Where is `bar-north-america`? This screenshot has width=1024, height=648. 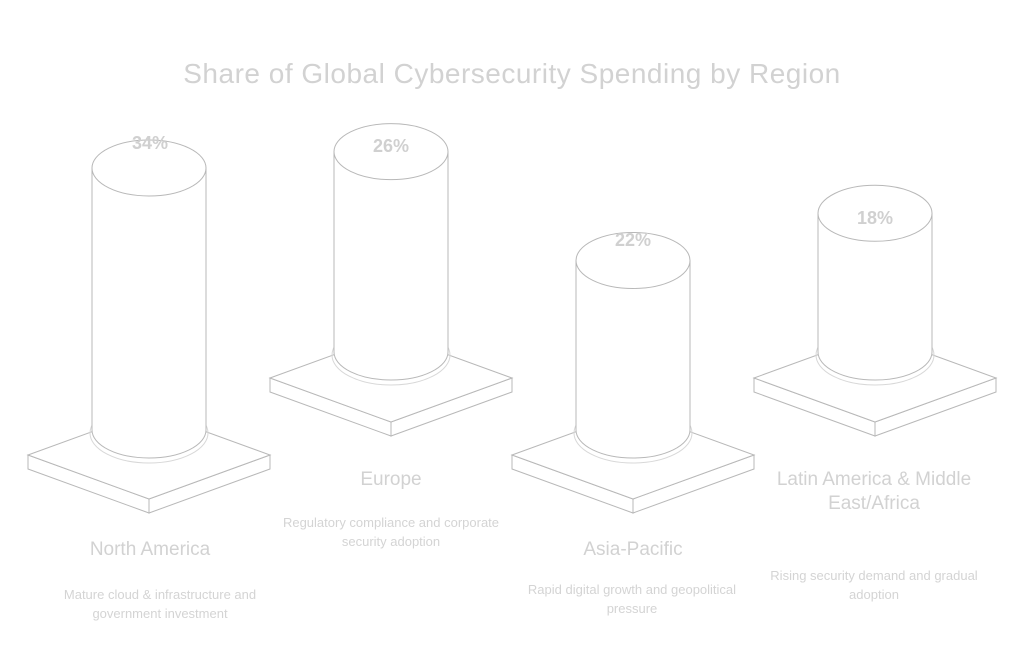 bar-north-america is located at coordinates (149, 326).